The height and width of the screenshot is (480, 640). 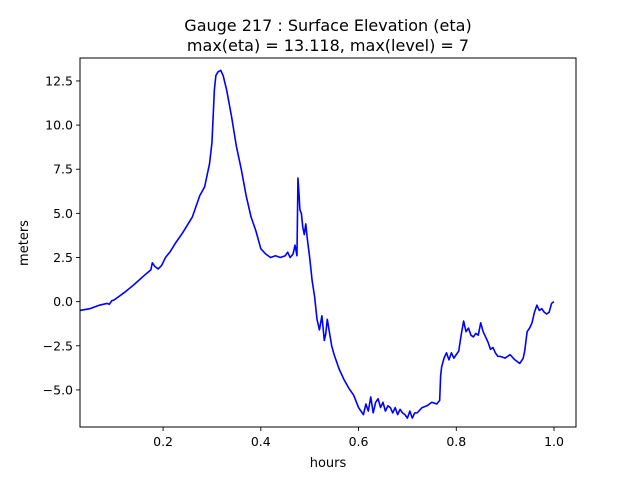 What do you see at coordinates (328, 463) in the screenshot?
I see `x-axis-label: hours` at bounding box center [328, 463].